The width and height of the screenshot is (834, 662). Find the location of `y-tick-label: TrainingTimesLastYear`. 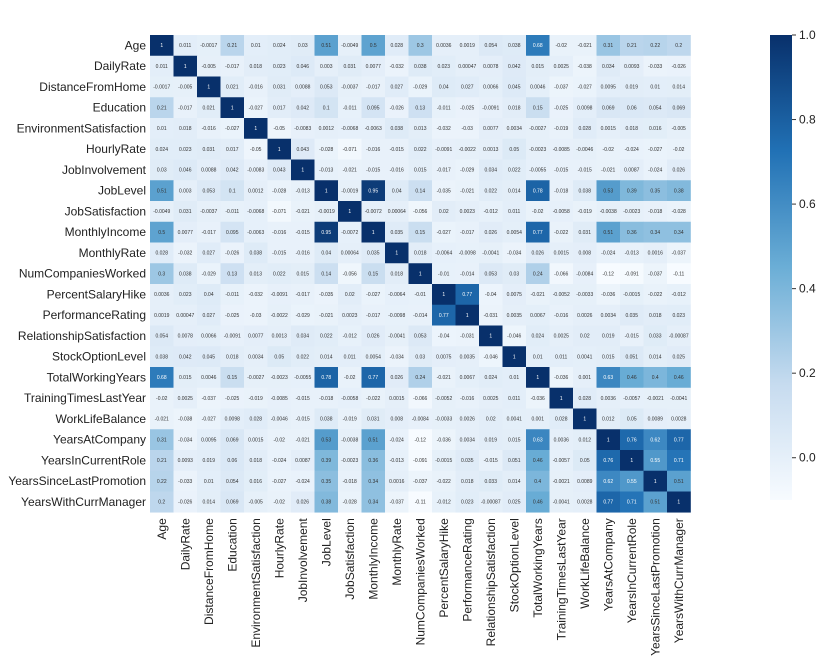

y-tick-label: TrainingTimesLastYear is located at coordinates (85, 398).